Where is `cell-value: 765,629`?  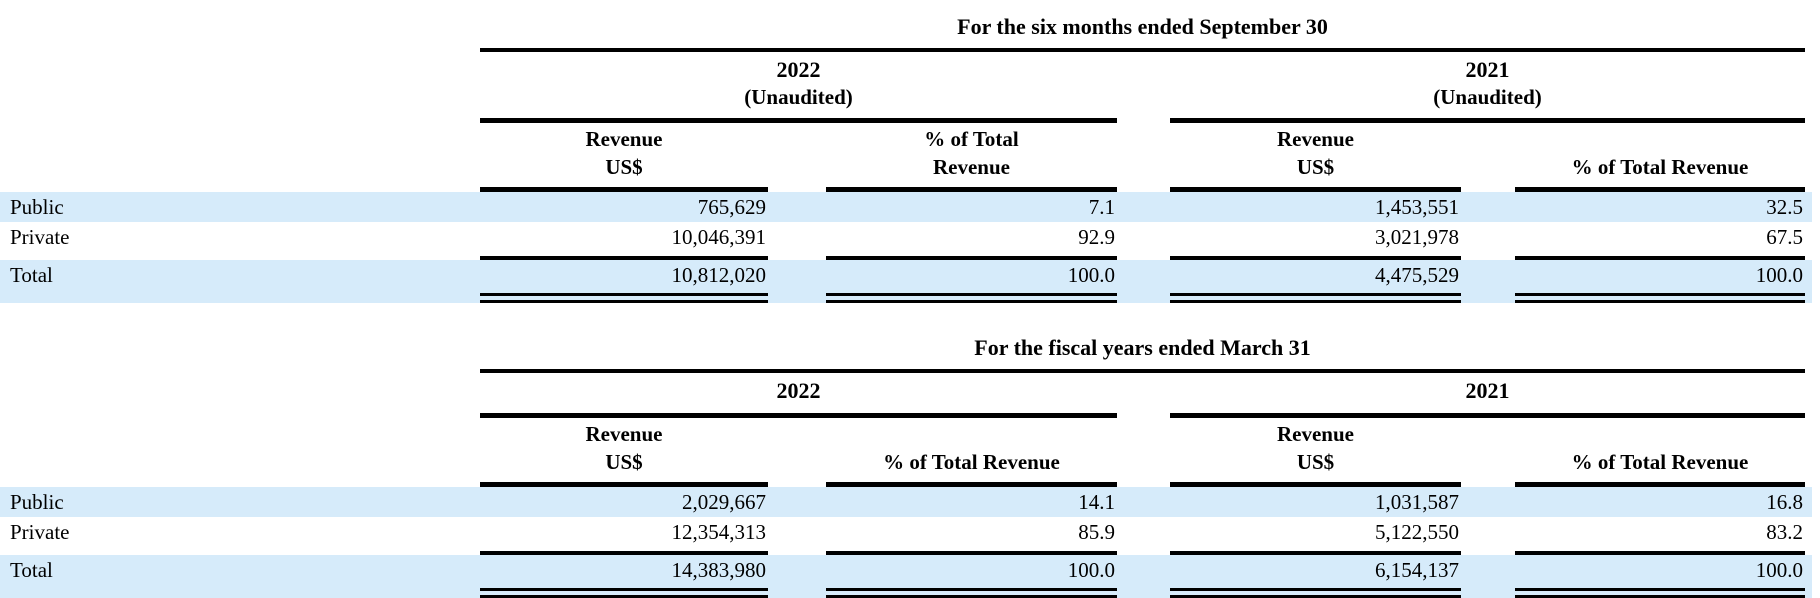
cell-value: 765,629 is located at coordinates (731, 207).